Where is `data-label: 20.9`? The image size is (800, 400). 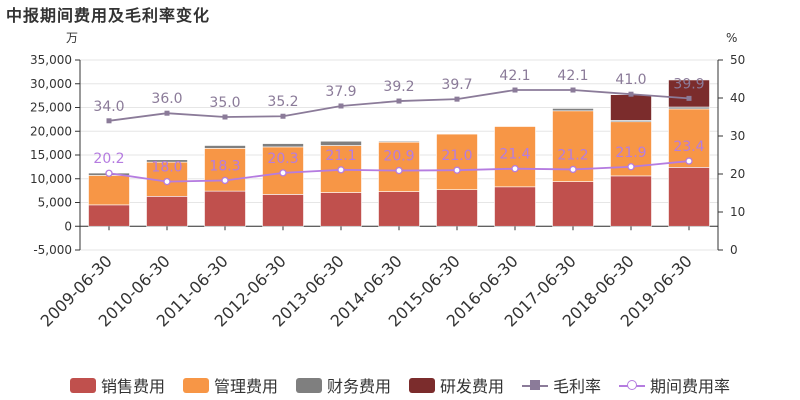 data-label: 20.9 is located at coordinates (398, 157).